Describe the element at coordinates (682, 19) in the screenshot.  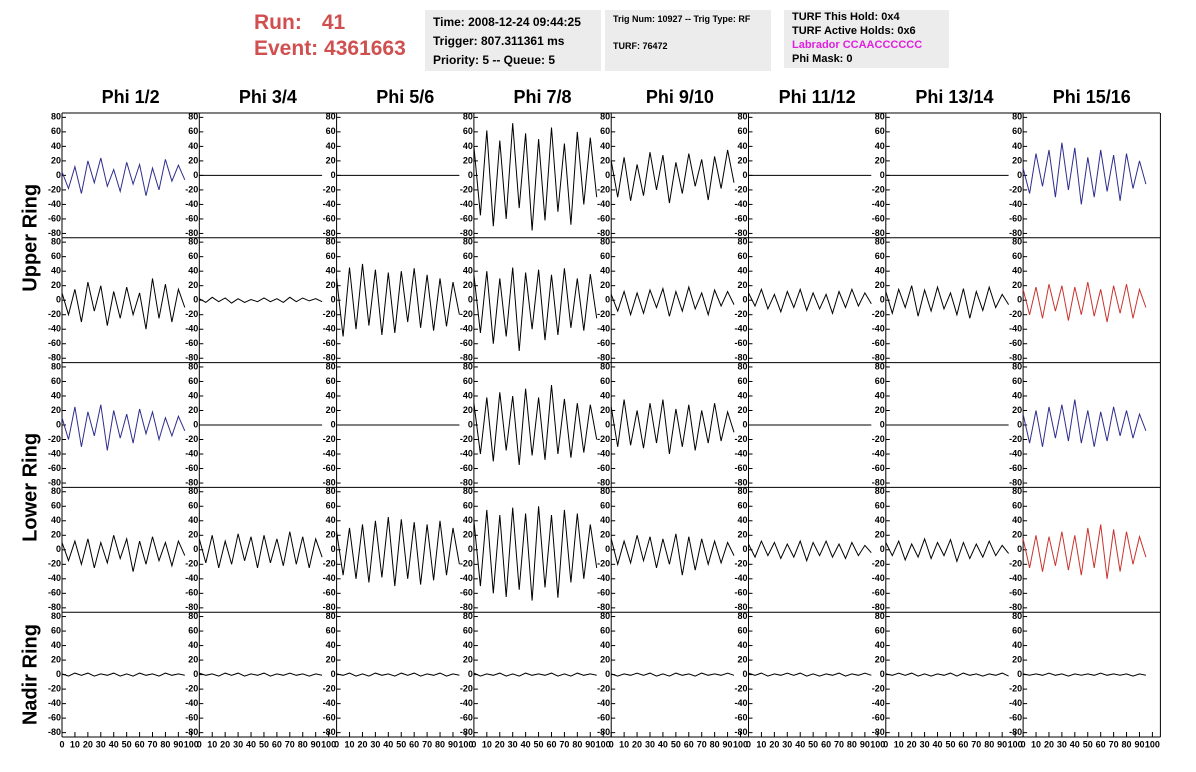
I see `info-line: Trig Num: 10927 -- Trig Type: RF` at that location.